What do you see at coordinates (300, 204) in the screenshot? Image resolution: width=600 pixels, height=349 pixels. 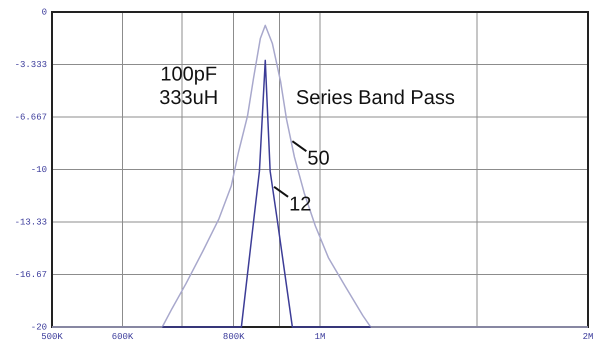 I see `annotation: 12` at bounding box center [300, 204].